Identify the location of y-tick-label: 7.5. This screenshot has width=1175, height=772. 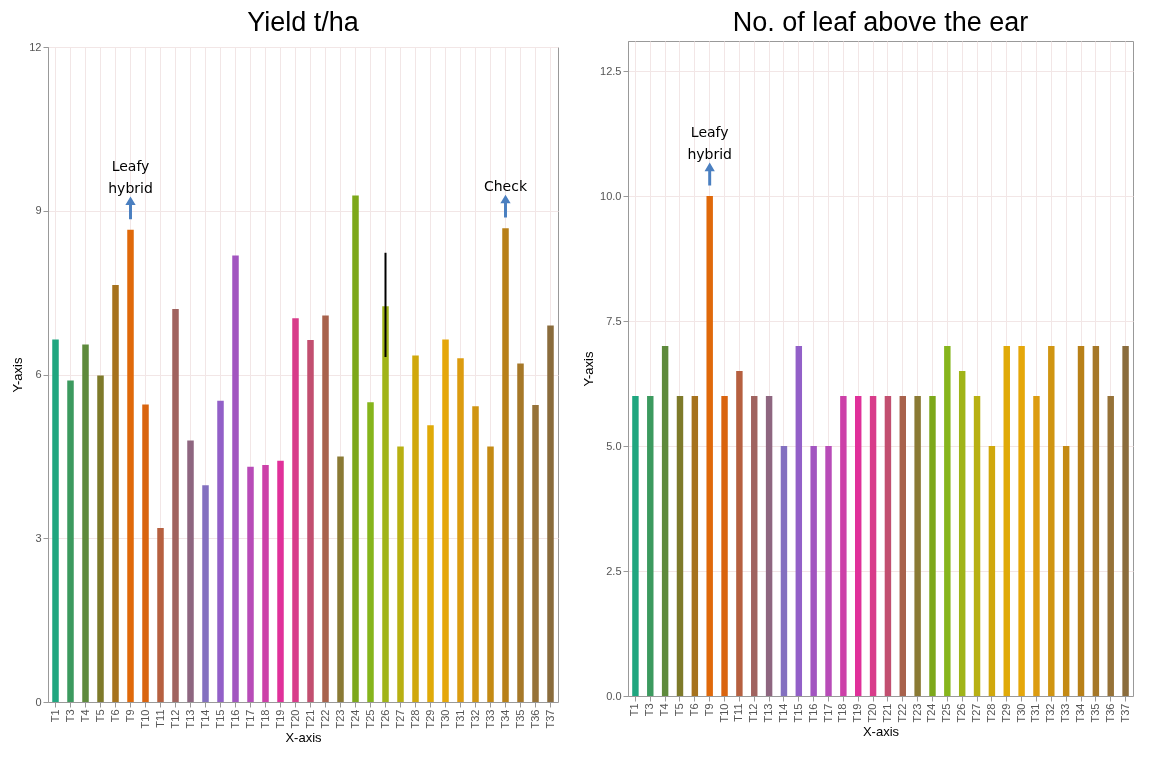
(614, 320).